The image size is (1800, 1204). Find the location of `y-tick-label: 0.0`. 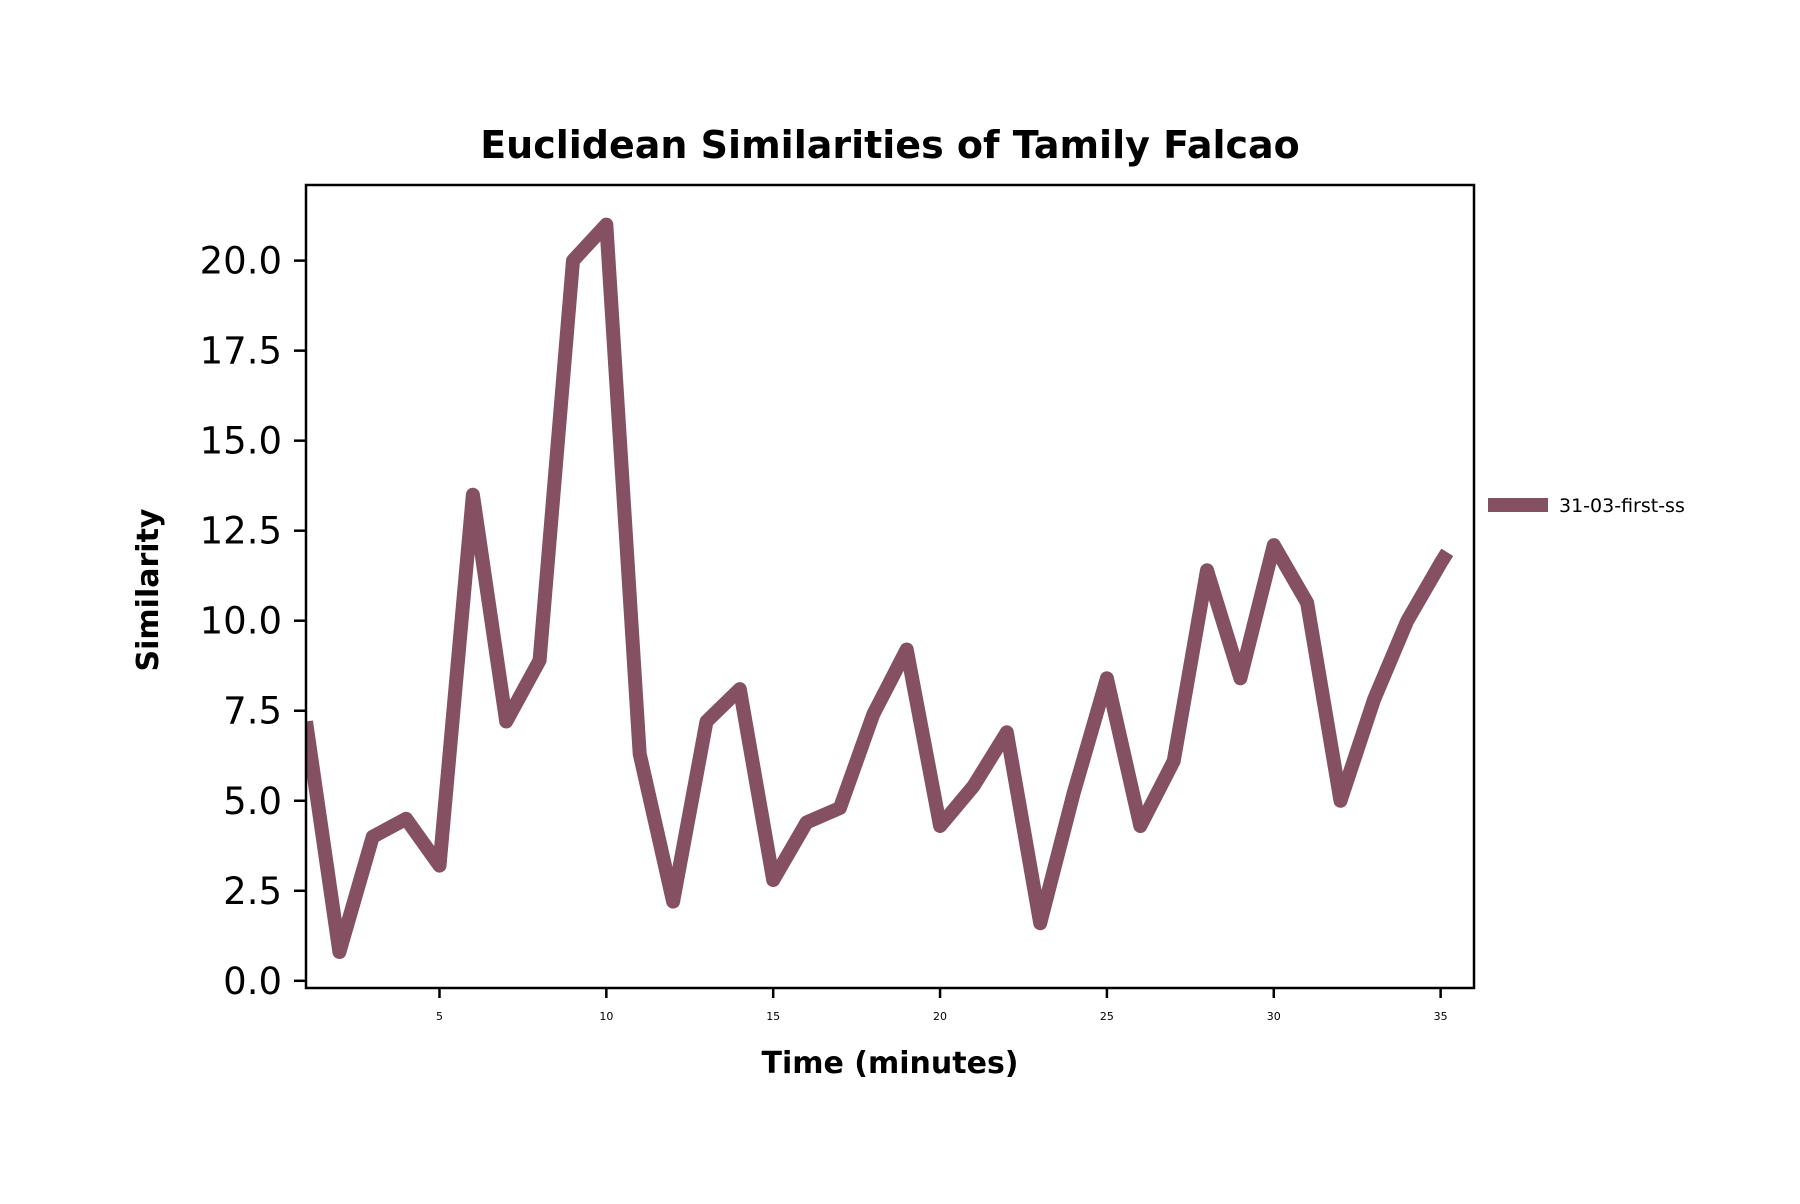

y-tick-label: 0.0 is located at coordinates (252, 981).